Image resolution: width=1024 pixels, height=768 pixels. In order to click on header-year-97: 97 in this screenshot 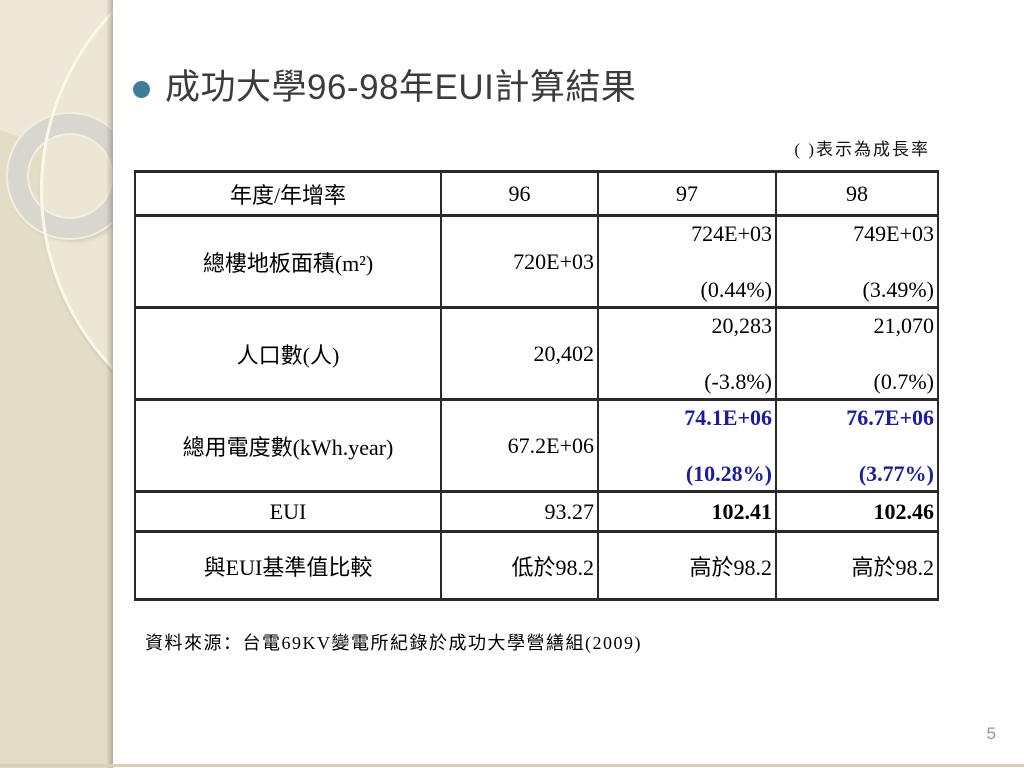, I will do `click(687, 193)`.